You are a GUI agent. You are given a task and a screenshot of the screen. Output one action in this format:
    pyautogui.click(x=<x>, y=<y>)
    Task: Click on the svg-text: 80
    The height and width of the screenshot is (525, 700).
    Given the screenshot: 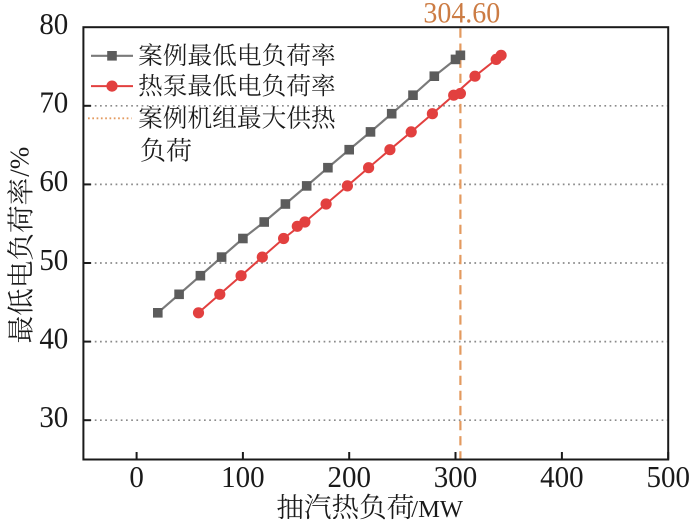 What is the action you would take?
    pyautogui.click(x=53, y=24)
    